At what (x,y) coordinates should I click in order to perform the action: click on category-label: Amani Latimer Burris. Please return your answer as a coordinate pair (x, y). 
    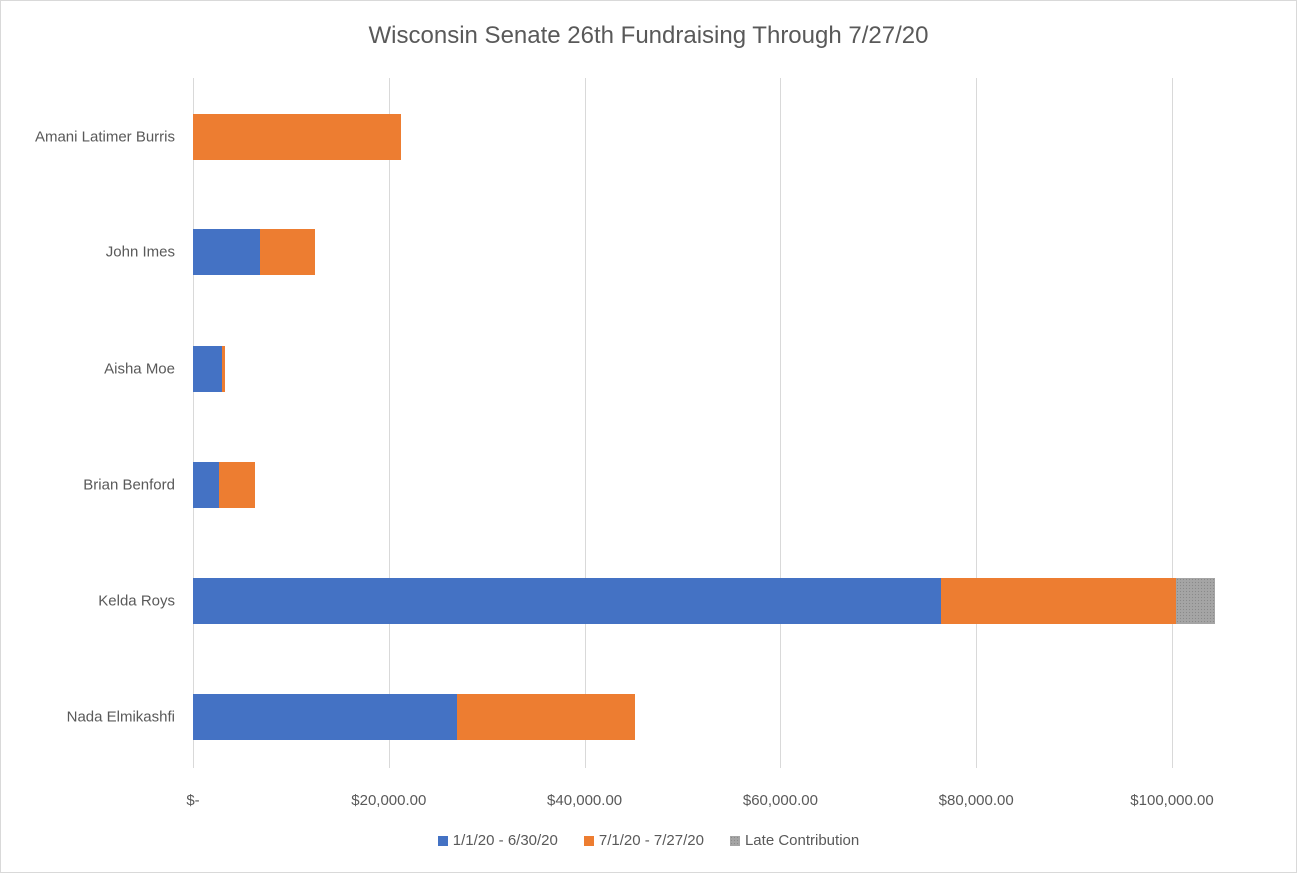
    Looking at the image, I should click on (104, 137).